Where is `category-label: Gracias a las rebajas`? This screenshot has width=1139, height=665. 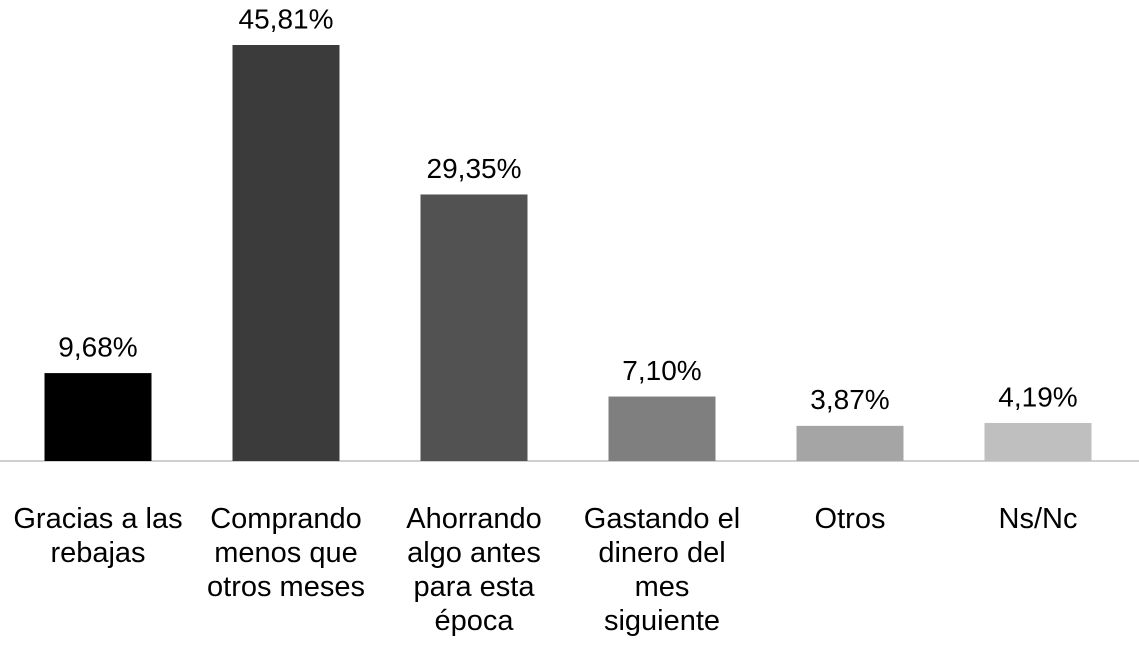
category-label: Gracias a las rebajas is located at coordinates (98, 536).